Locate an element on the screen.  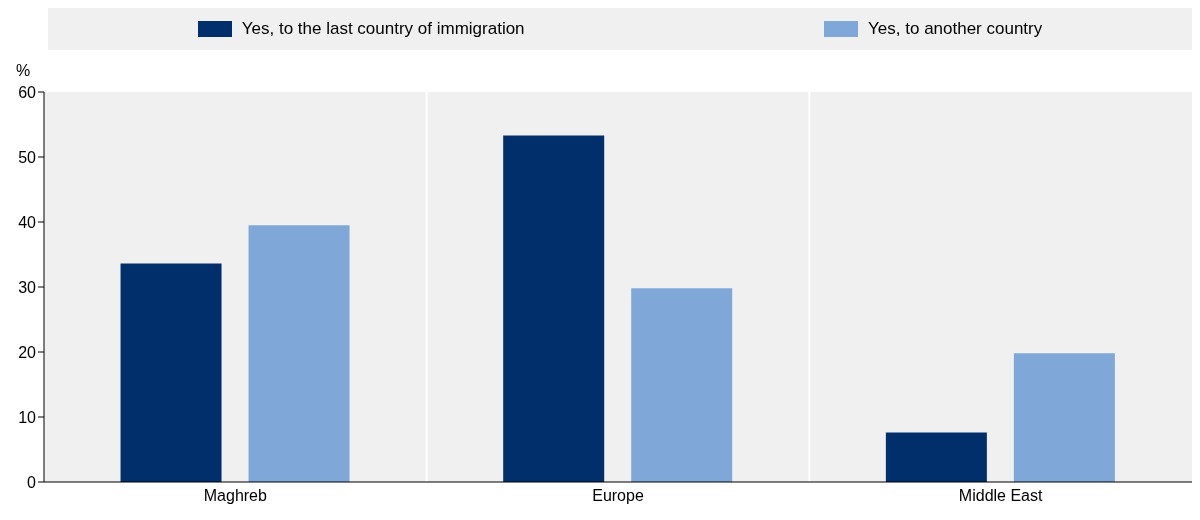
y-axis-title: % is located at coordinates (23, 71).